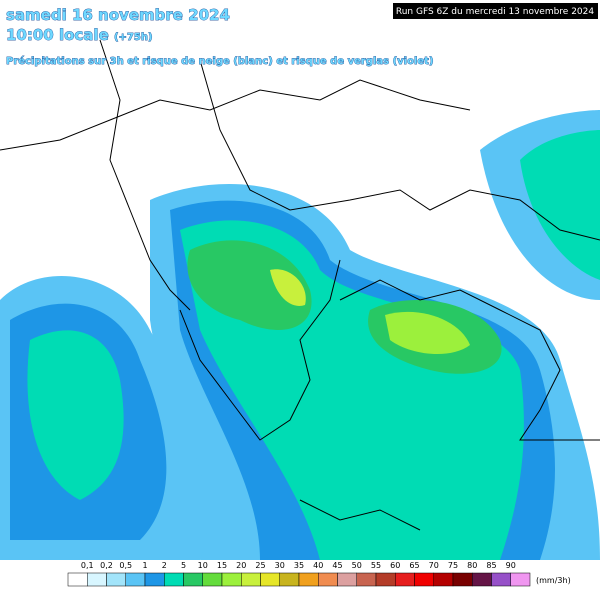 This screenshot has height=590, width=600. Describe the element at coordinates (472, 565) in the screenshot. I see `legend-label: 80` at that location.